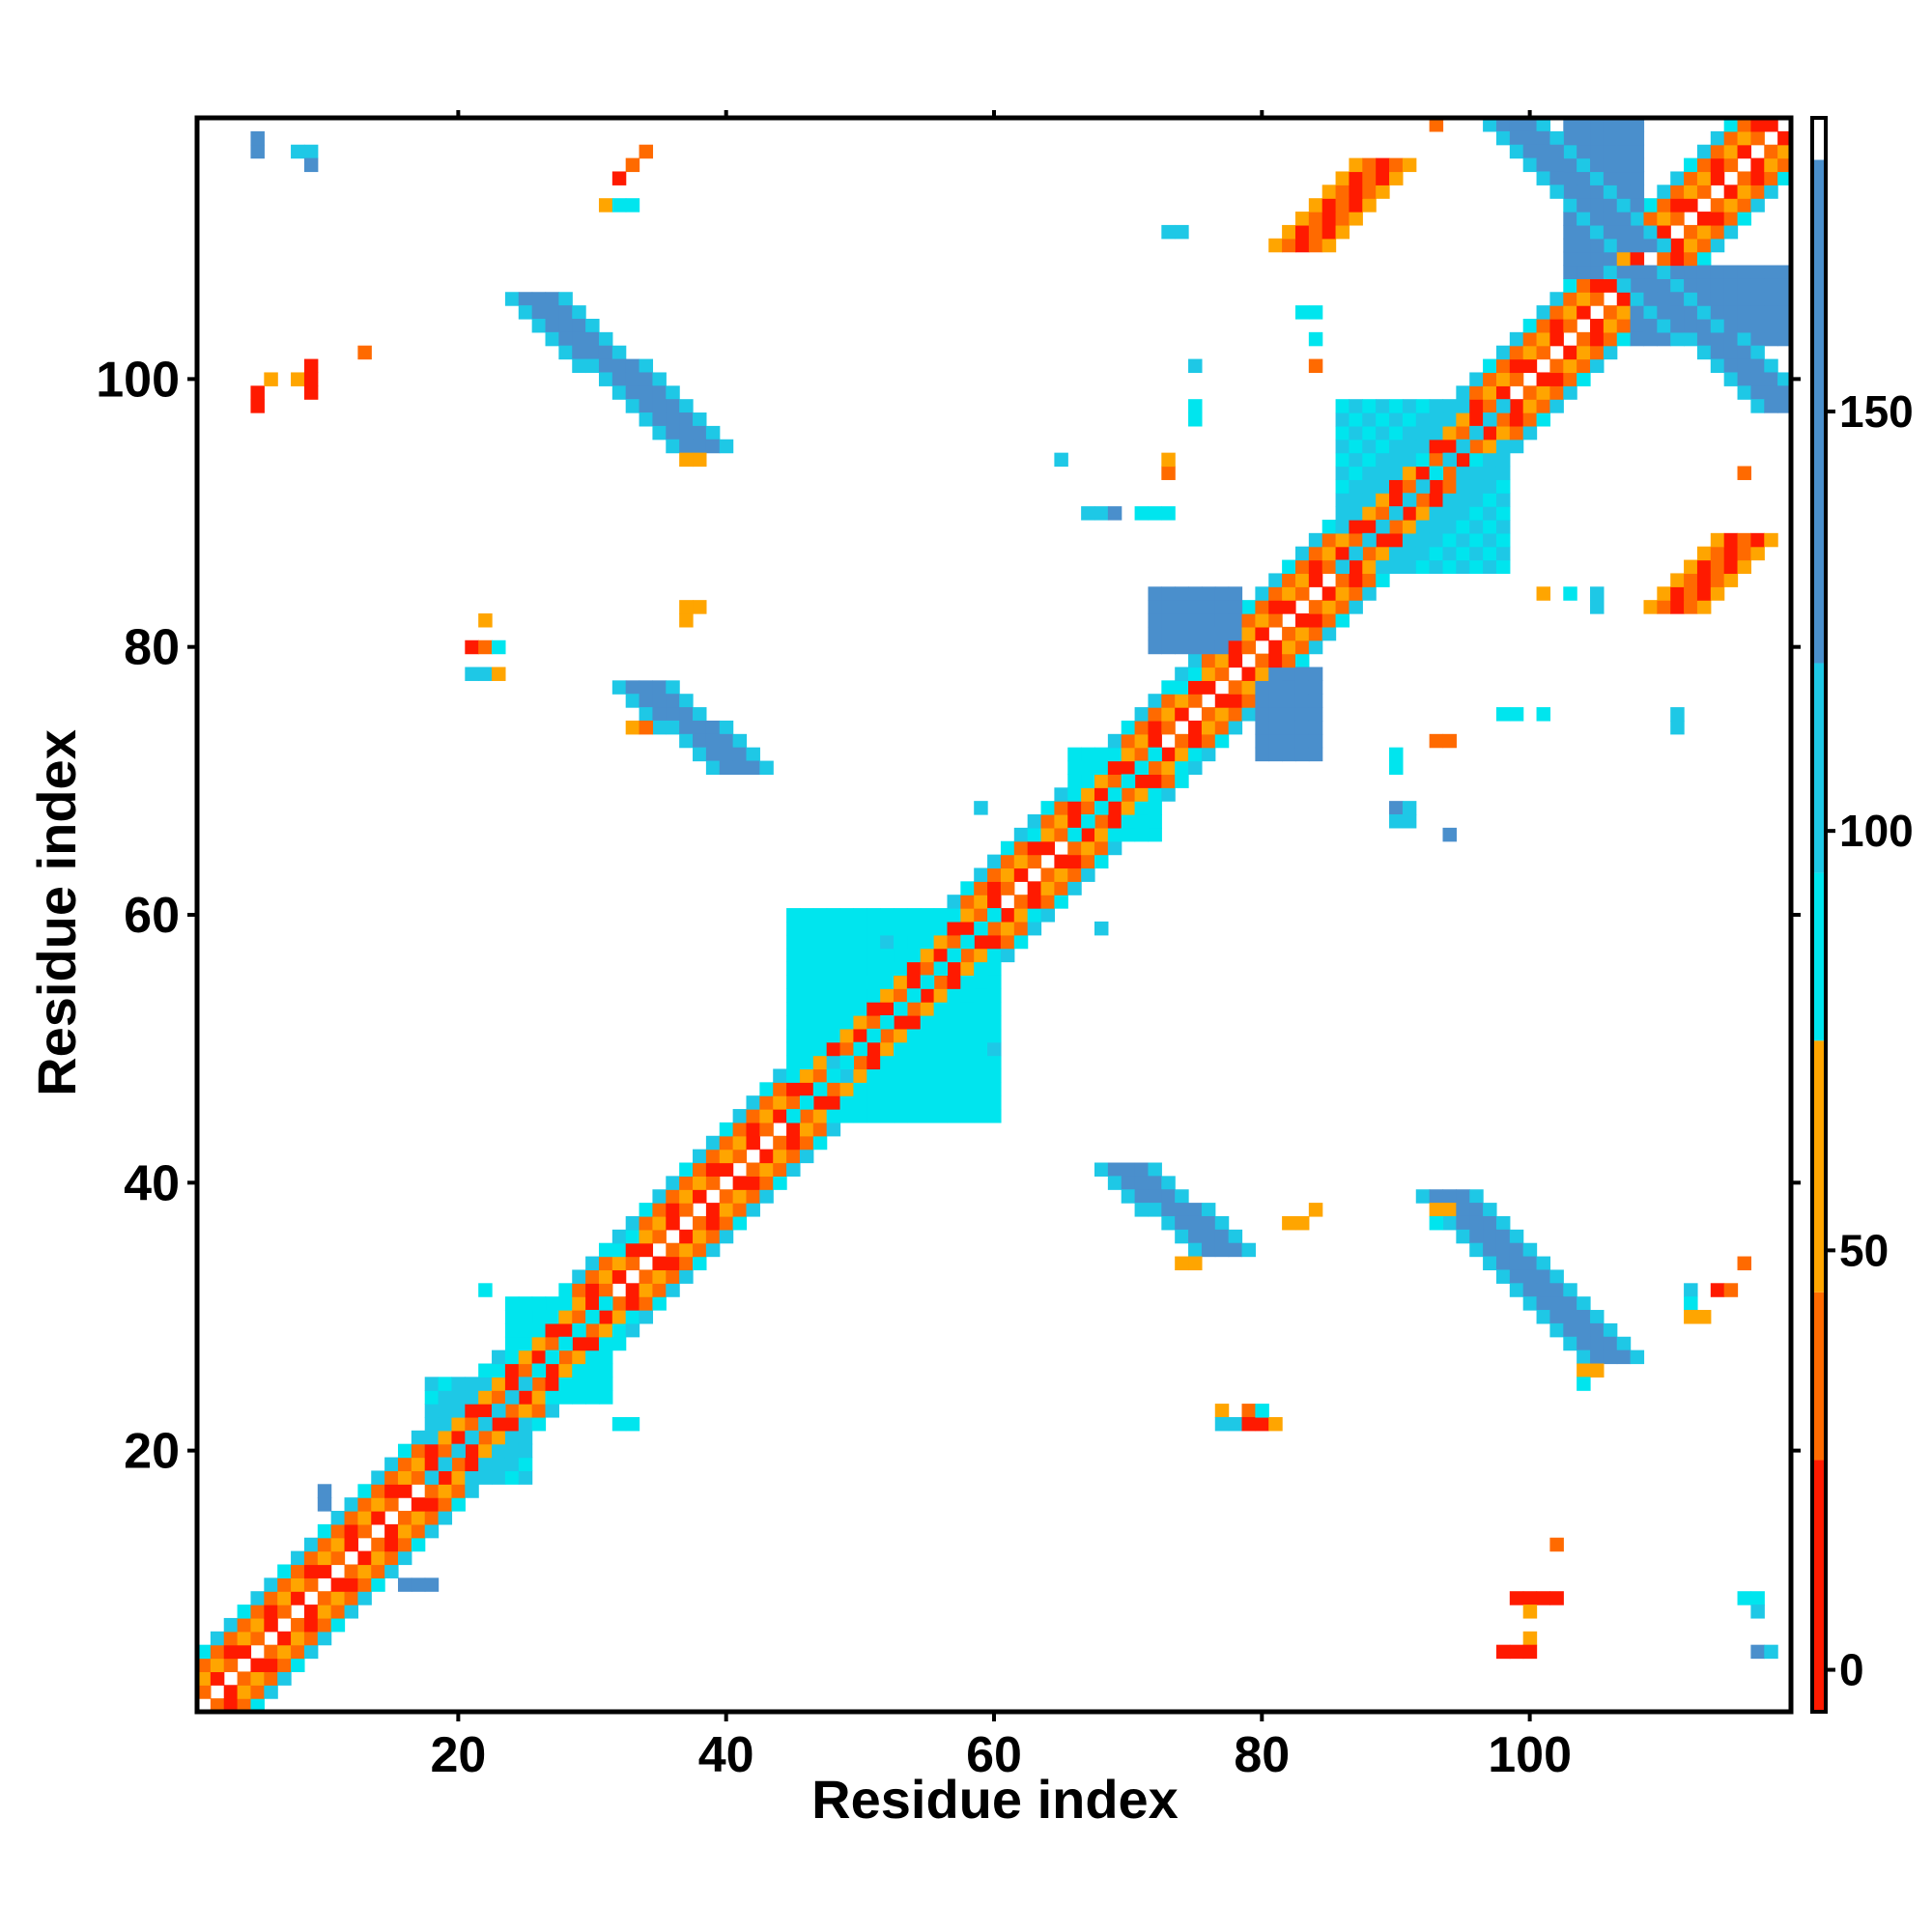 This screenshot has width=1932, height=1932. Describe the element at coordinates (152, 648) in the screenshot. I see `y-tick-label: 80` at that location.